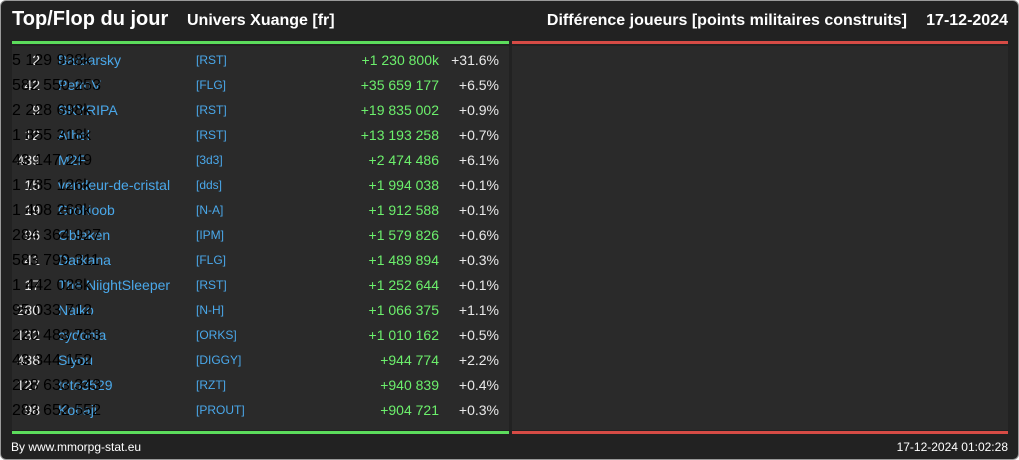 The height and width of the screenshot is (460, 1019). What do you see at coordinates (84, 235) in the screenshot?
I see `player-name-link: Oblaken` at bounding box center [84, 235].